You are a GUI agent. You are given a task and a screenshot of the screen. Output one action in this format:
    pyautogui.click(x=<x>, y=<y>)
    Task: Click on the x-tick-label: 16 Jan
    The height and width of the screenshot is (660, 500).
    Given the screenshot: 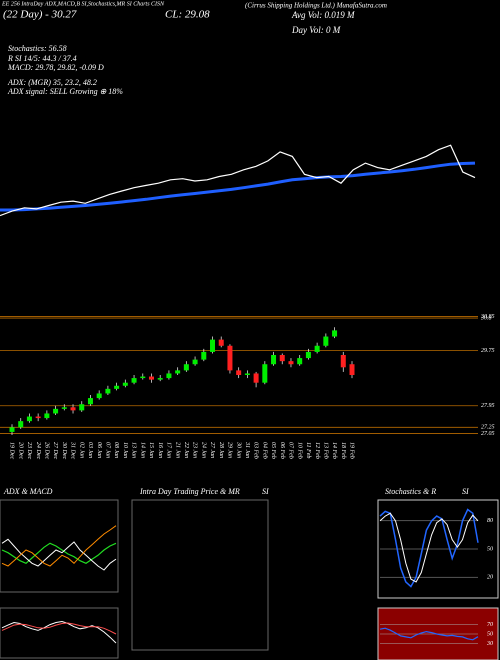 What is the action you would take?
    pyautogui.click(x=160, y=450)
    